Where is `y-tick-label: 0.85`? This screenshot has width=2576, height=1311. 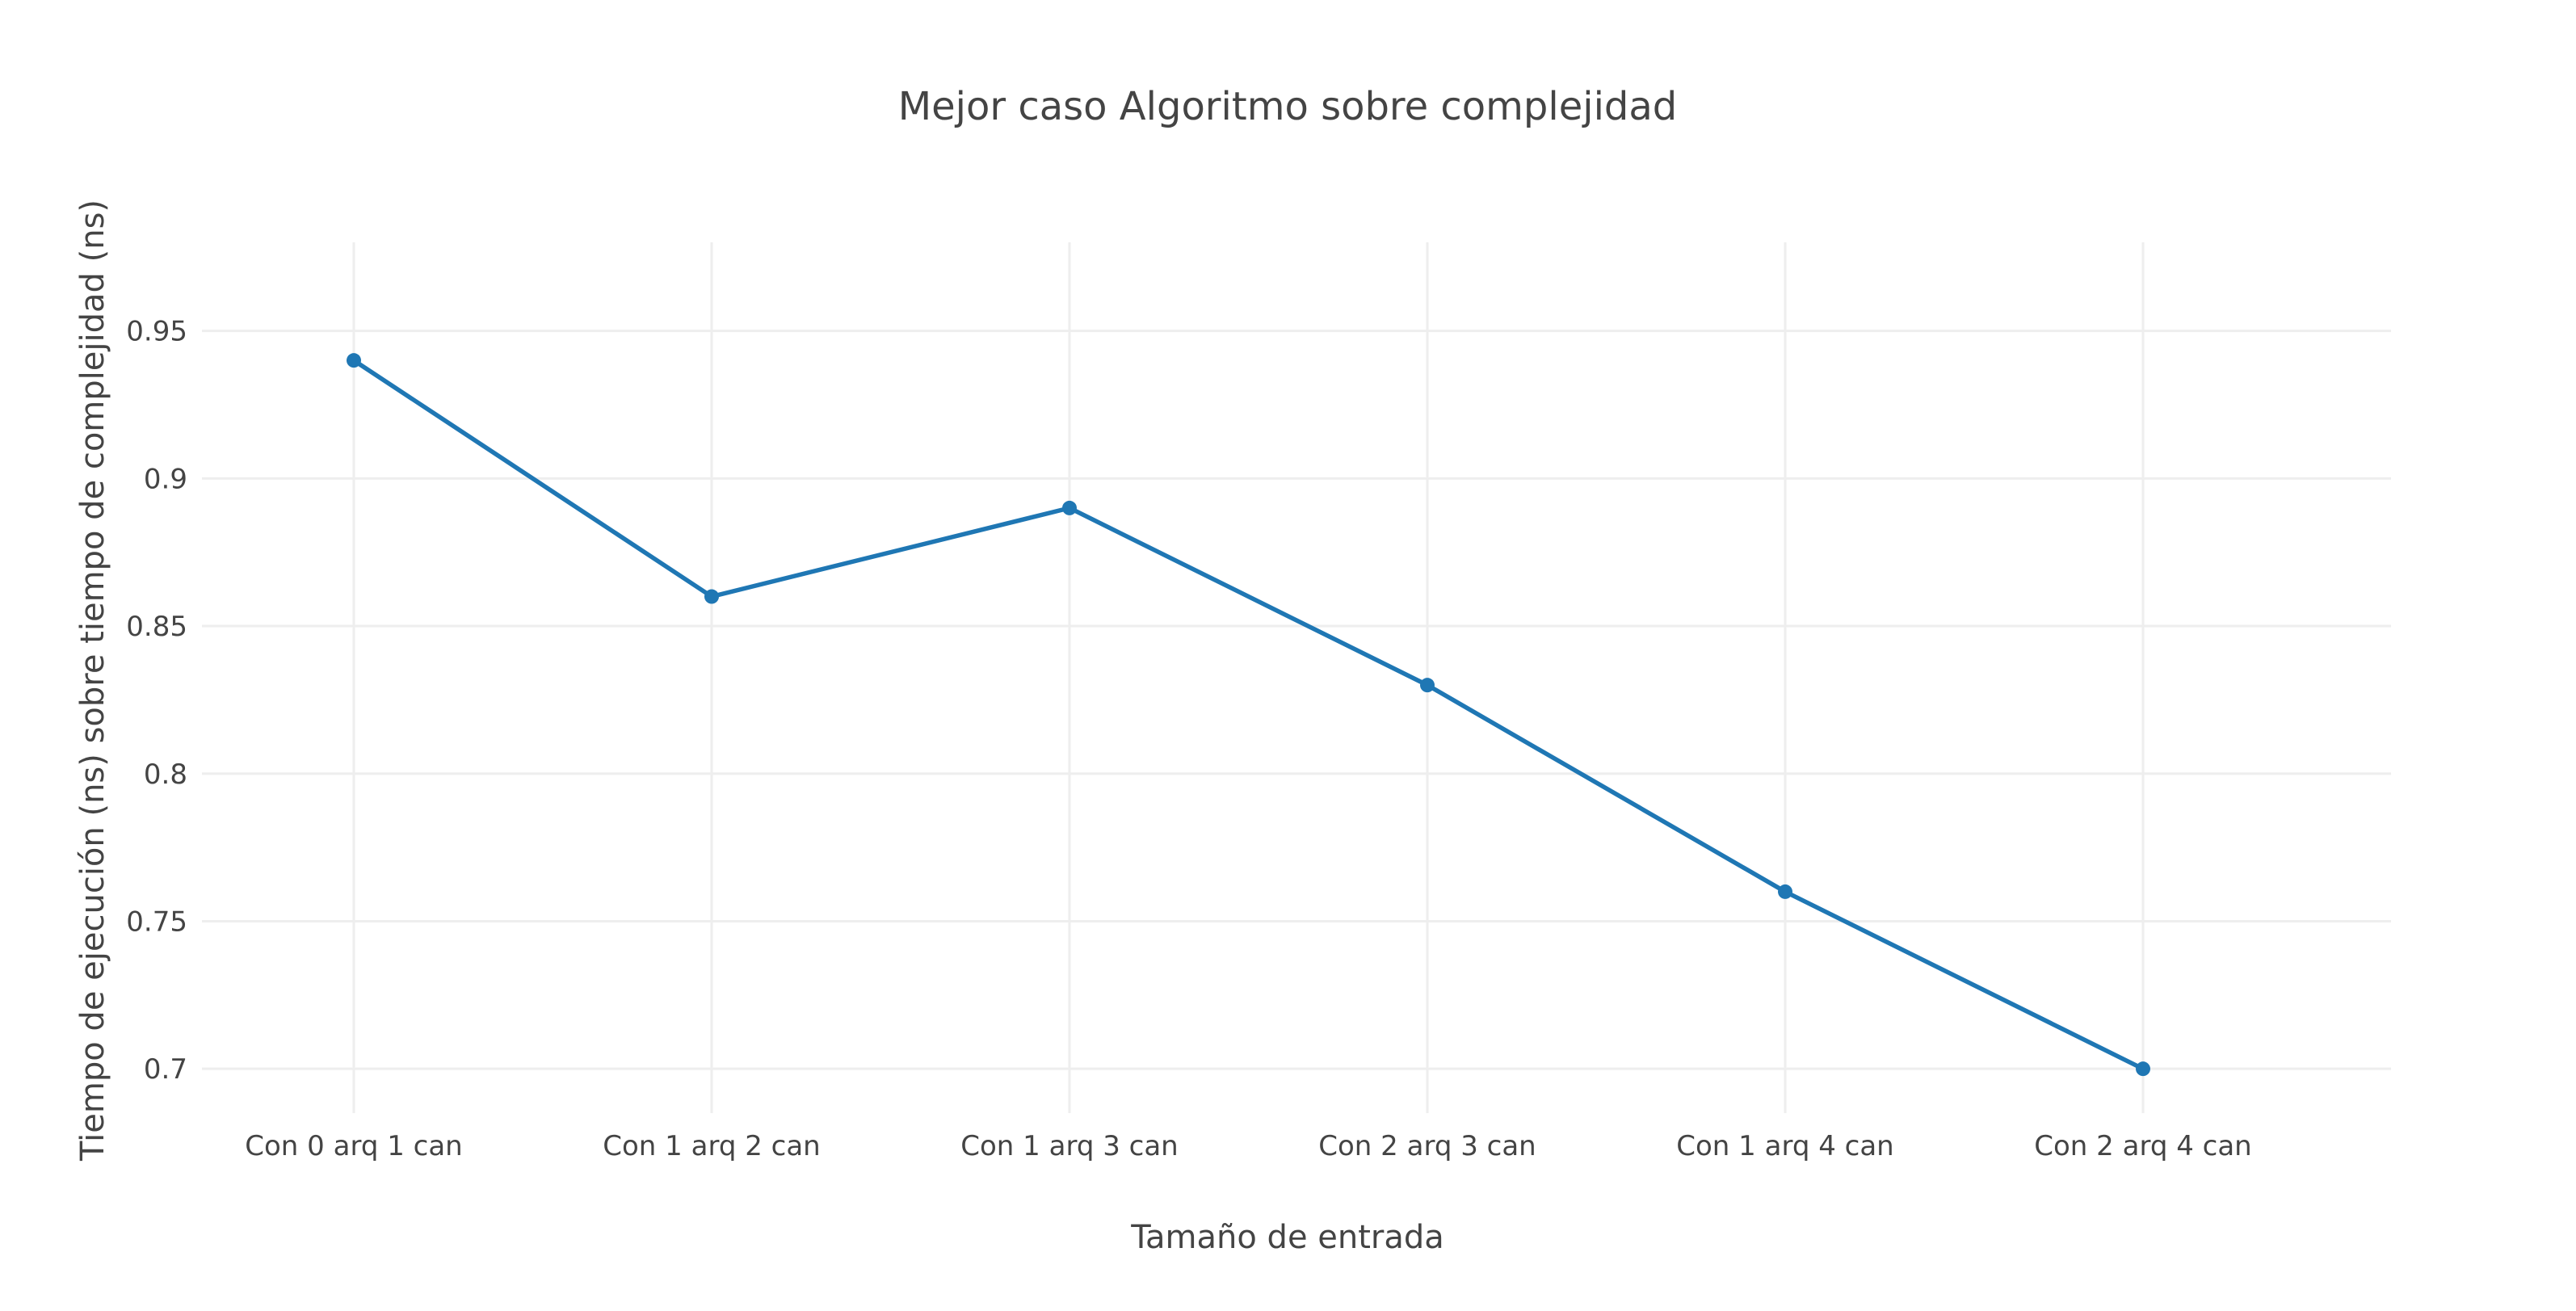
y-tick-label: 0.85 is located at coordinates (156, 627).